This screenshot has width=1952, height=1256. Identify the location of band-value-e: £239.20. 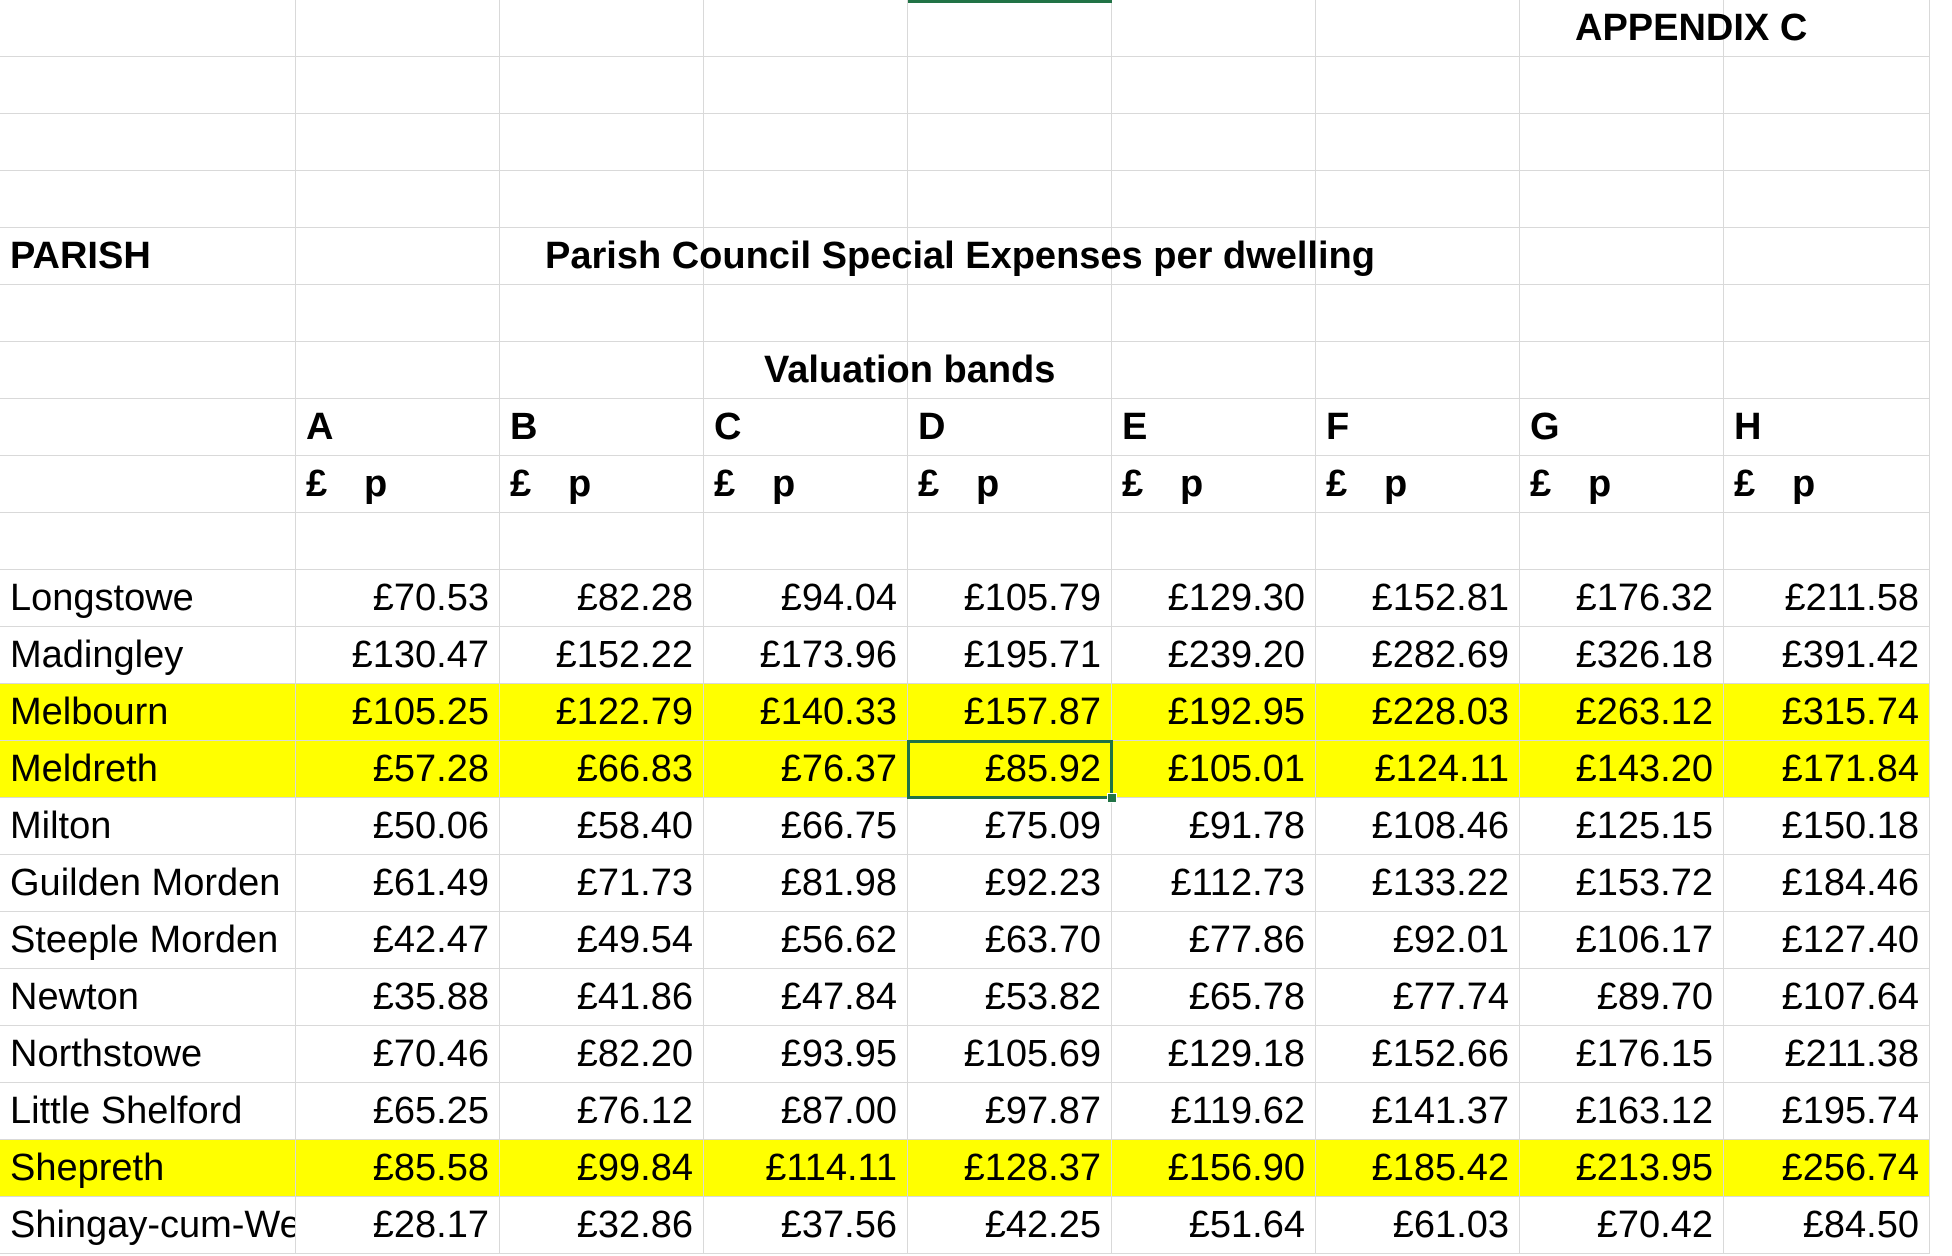
(1214, 655).